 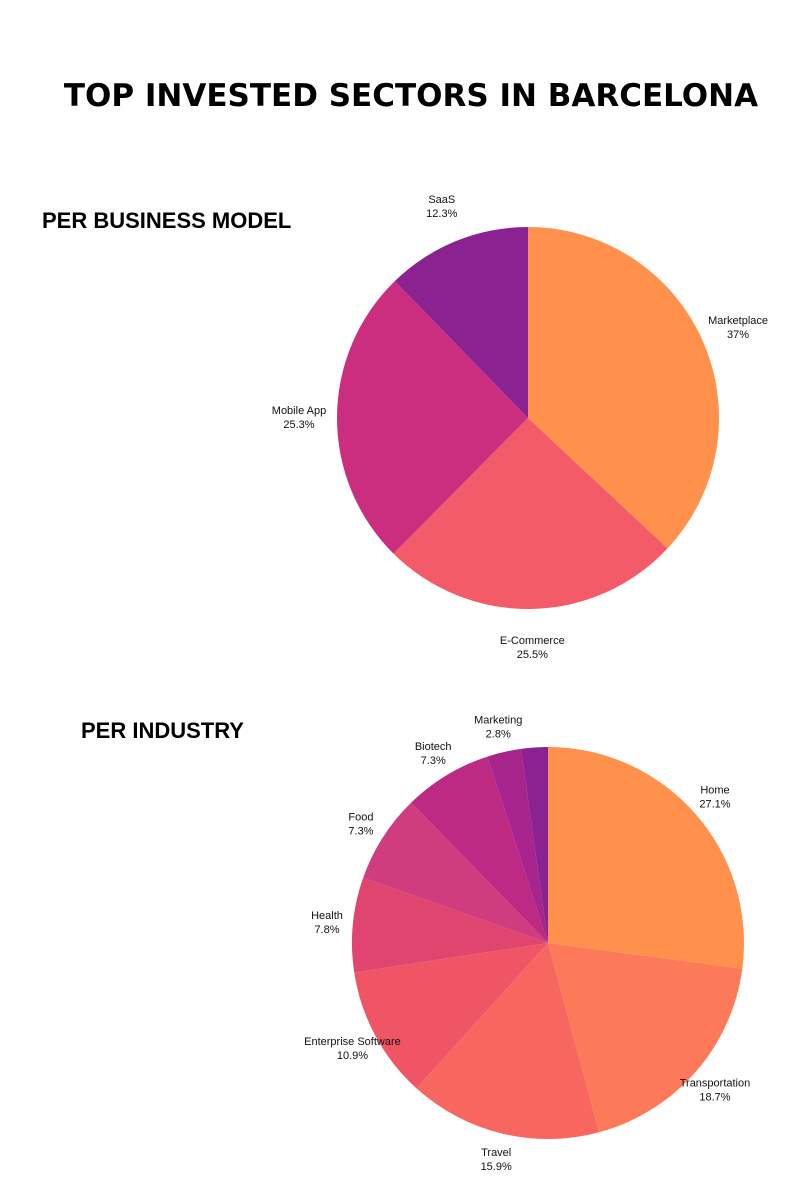 What do you see at coordinates (624, 388) in the screenshot?
I see `business-model-slice-marketplace` at bounding box center [624, 388].